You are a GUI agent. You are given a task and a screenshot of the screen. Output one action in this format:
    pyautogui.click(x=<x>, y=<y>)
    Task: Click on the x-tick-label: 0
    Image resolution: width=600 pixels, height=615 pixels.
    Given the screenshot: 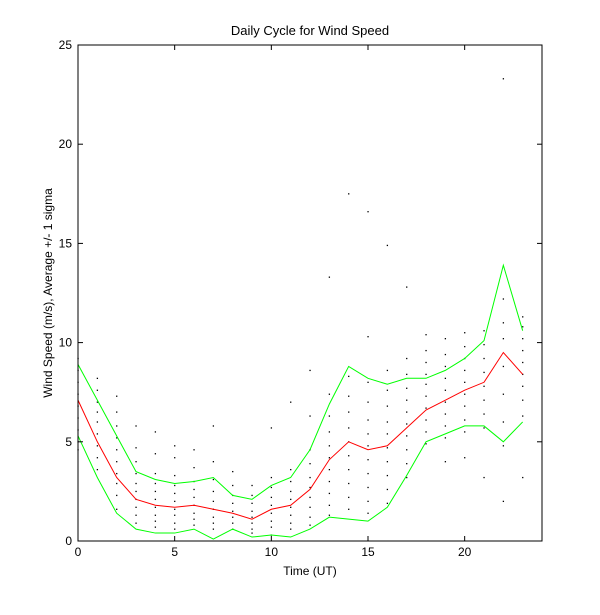 What is the action you would take?
    pyautogui.click(x=78, y=552)
    